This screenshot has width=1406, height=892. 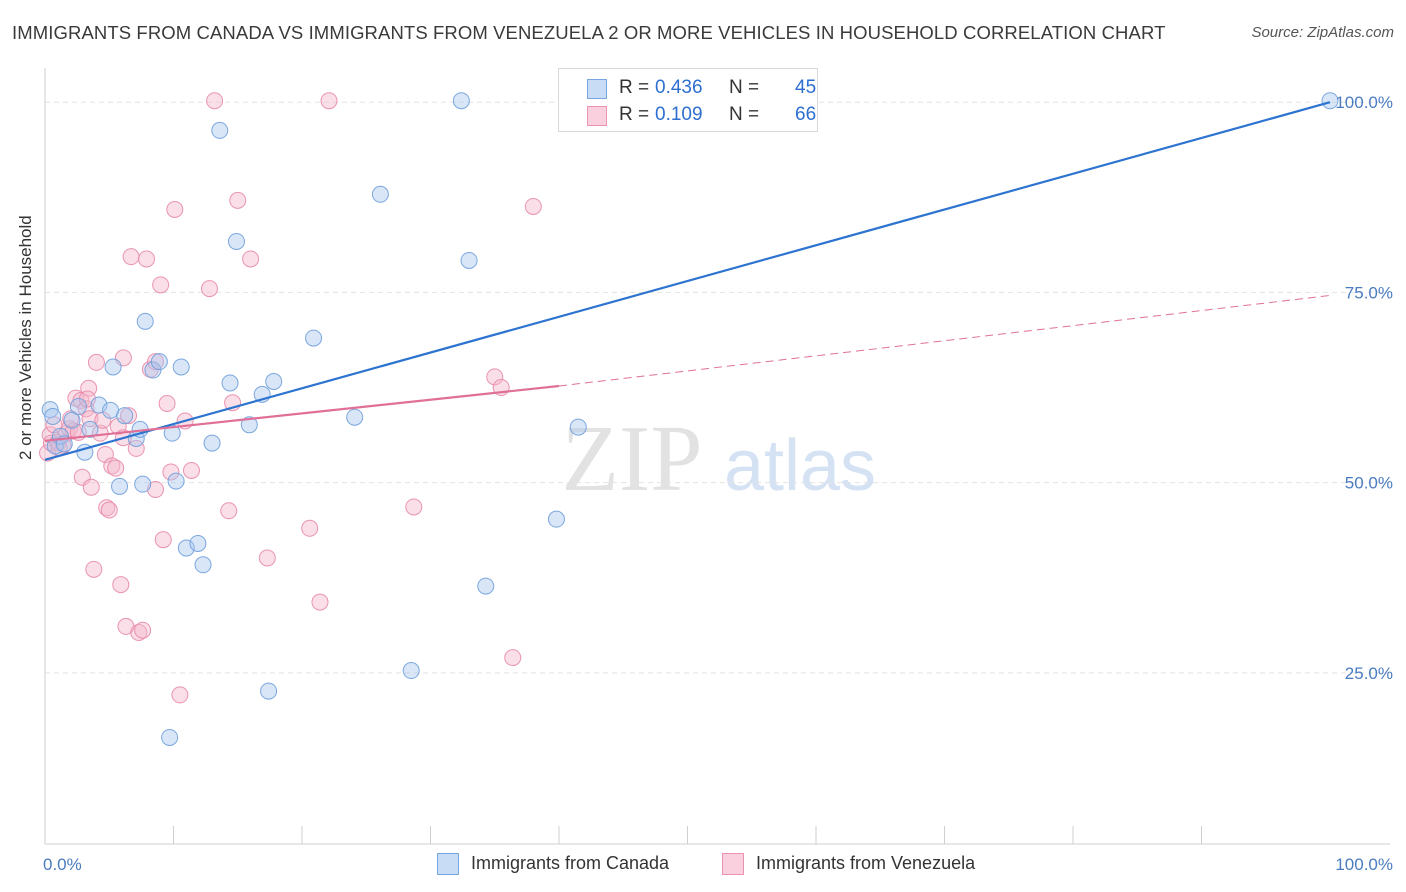 I want to click on legend-canada-r: 0.436, so click(x=679, y=87).